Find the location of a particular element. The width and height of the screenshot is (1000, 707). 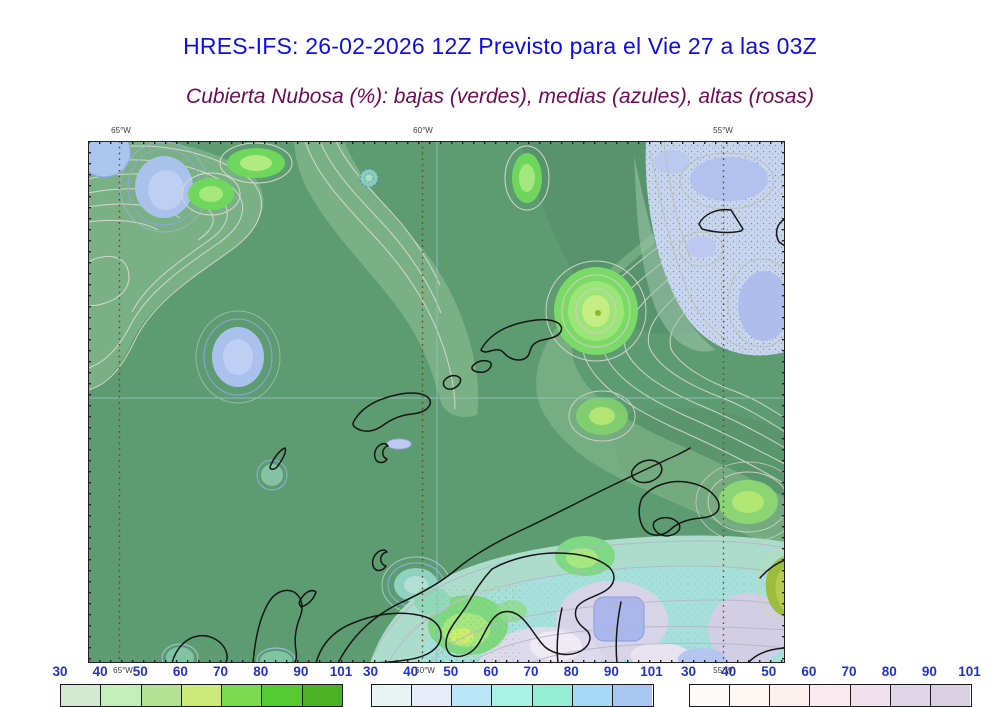

bottom-axis-label-65w: 65°W is located at coordinates (123, 670).